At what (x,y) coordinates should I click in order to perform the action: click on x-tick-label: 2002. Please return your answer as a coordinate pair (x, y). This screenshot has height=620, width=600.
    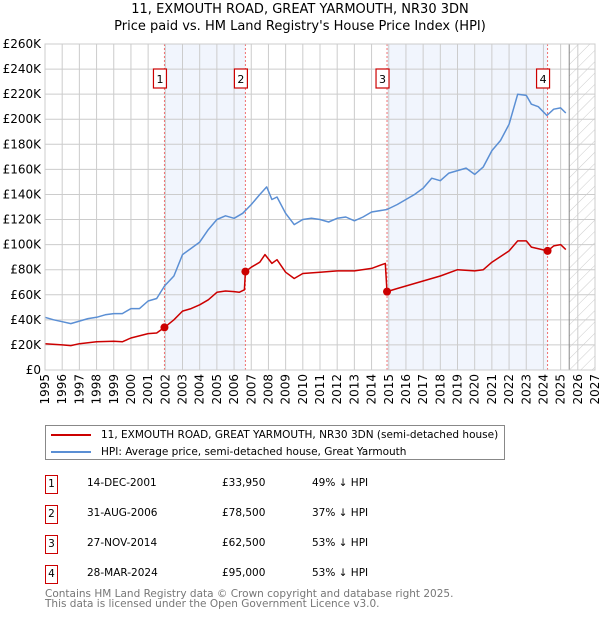
    Looking at the image, I should click on (165, 389).